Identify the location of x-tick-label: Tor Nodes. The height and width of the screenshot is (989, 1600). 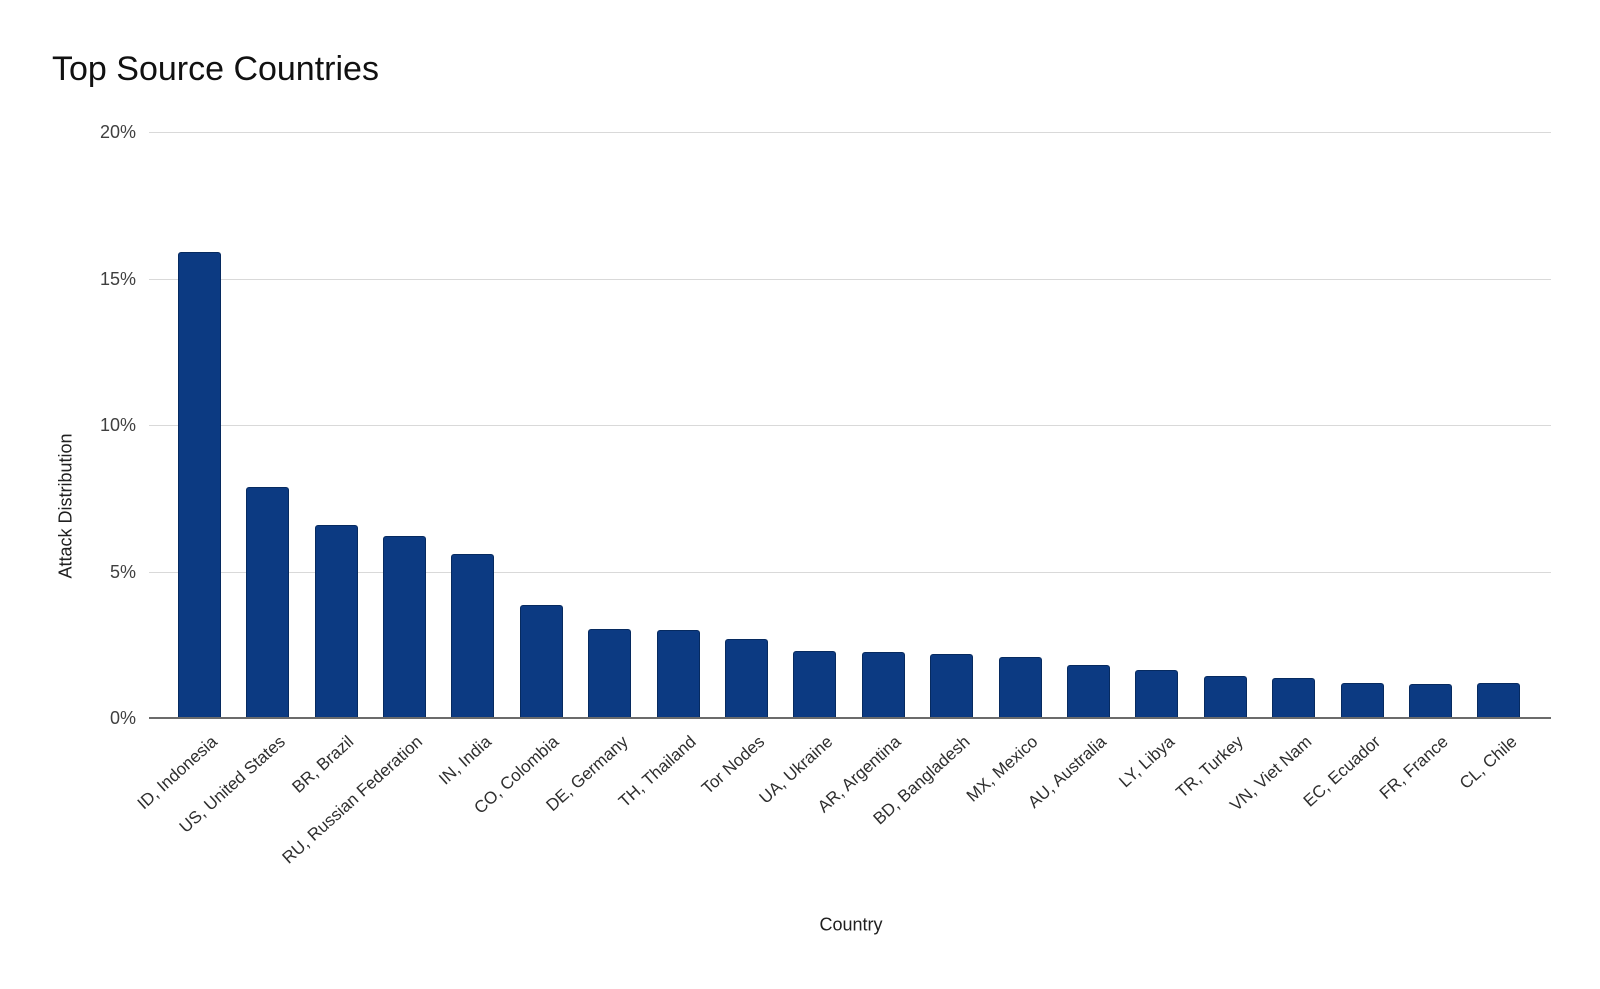
(733, 765).